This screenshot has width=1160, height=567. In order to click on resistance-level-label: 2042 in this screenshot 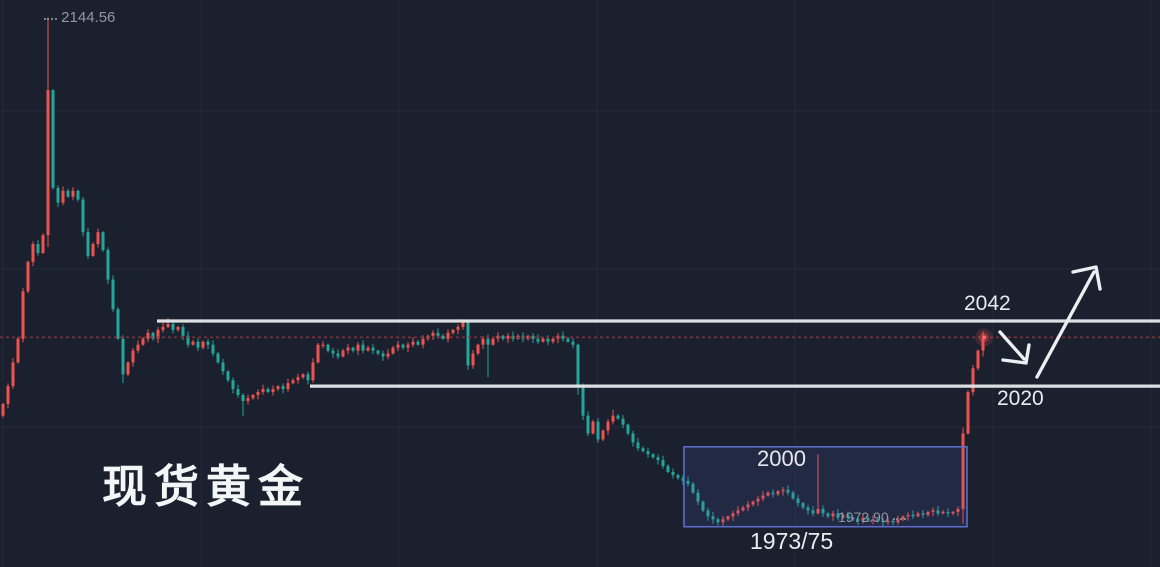, I will do `click(987, 303)`.